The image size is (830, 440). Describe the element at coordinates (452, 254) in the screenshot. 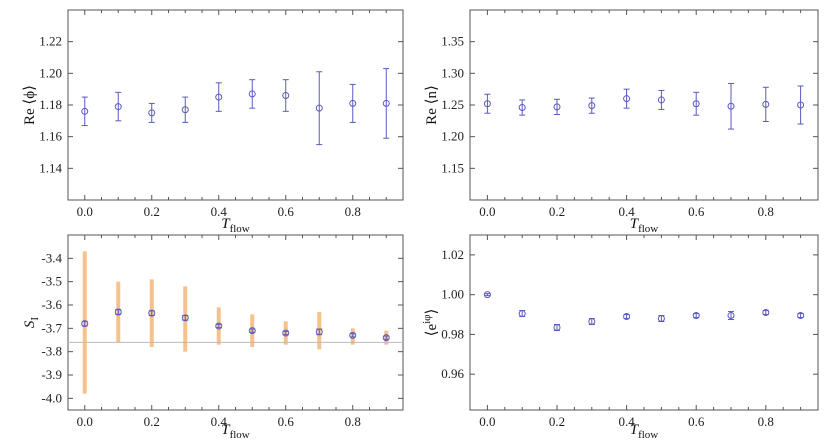

I see `y-tick-label: 1.02` at that location.